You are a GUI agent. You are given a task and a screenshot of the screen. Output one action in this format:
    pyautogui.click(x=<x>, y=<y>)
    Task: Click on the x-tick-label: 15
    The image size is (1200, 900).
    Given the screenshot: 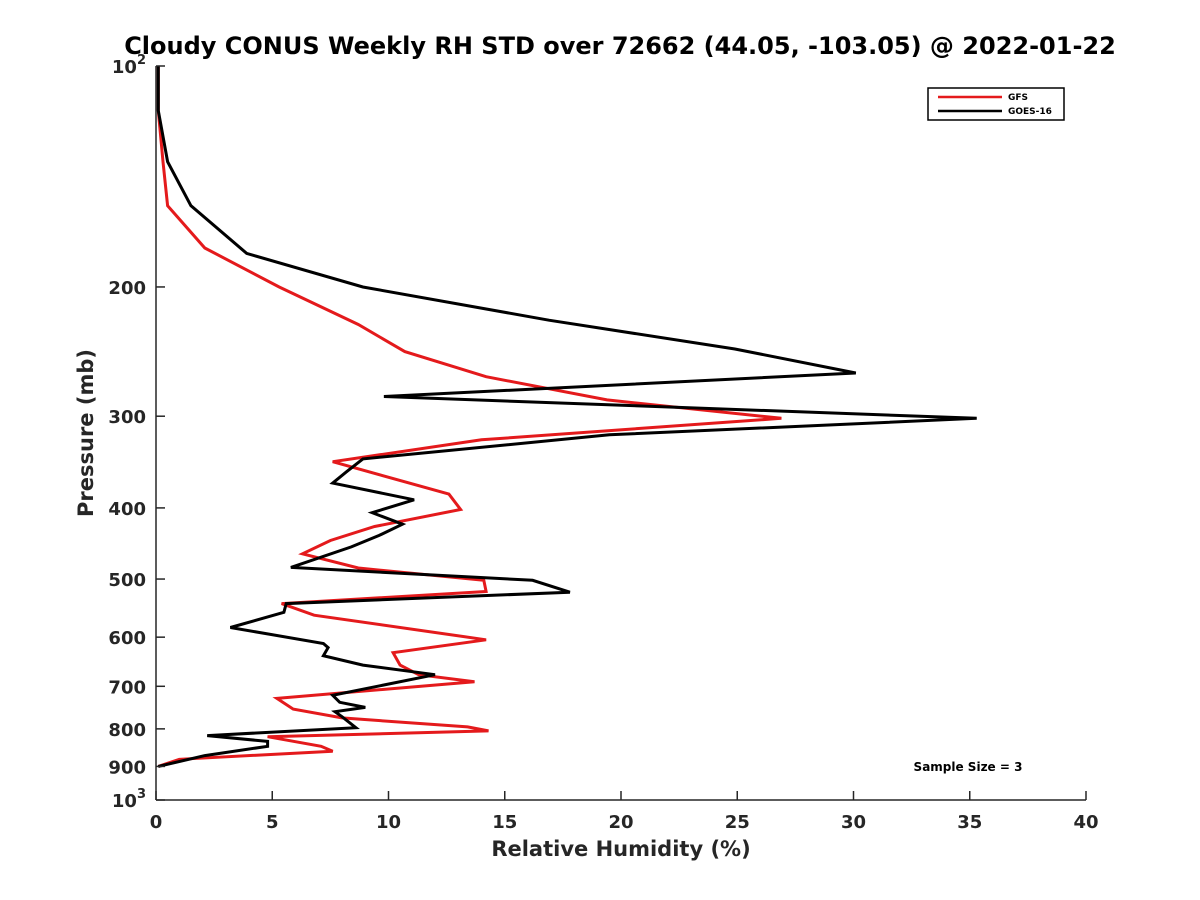 What is the action you would take?
    pyautogui.click(x=504, y=822)
    